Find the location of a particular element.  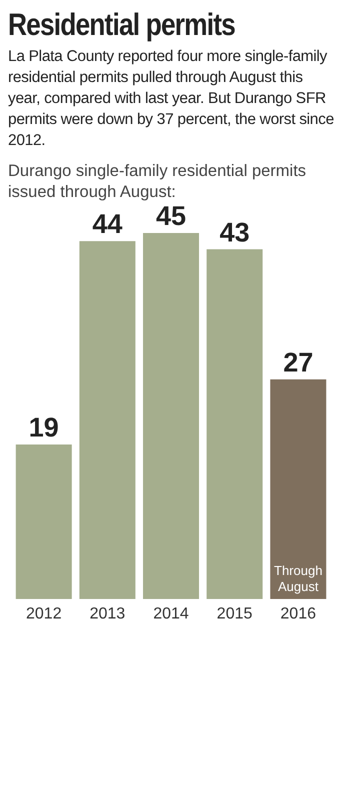

annotation: Through August is located at coordinates (298, 578).